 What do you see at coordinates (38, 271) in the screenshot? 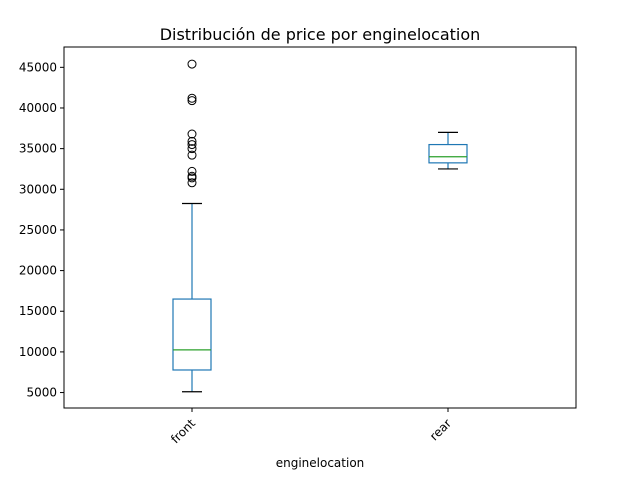
I see `y-tick-label: 20000` at bounding box center [38, 271].